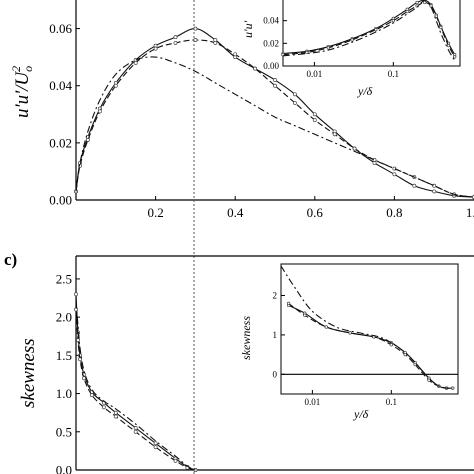 The width and height of the screenshot is (474, 474). Describe the element at coordinates (394, 212) in the screenshot. I see `x-tick-label: 0.8` at that location.